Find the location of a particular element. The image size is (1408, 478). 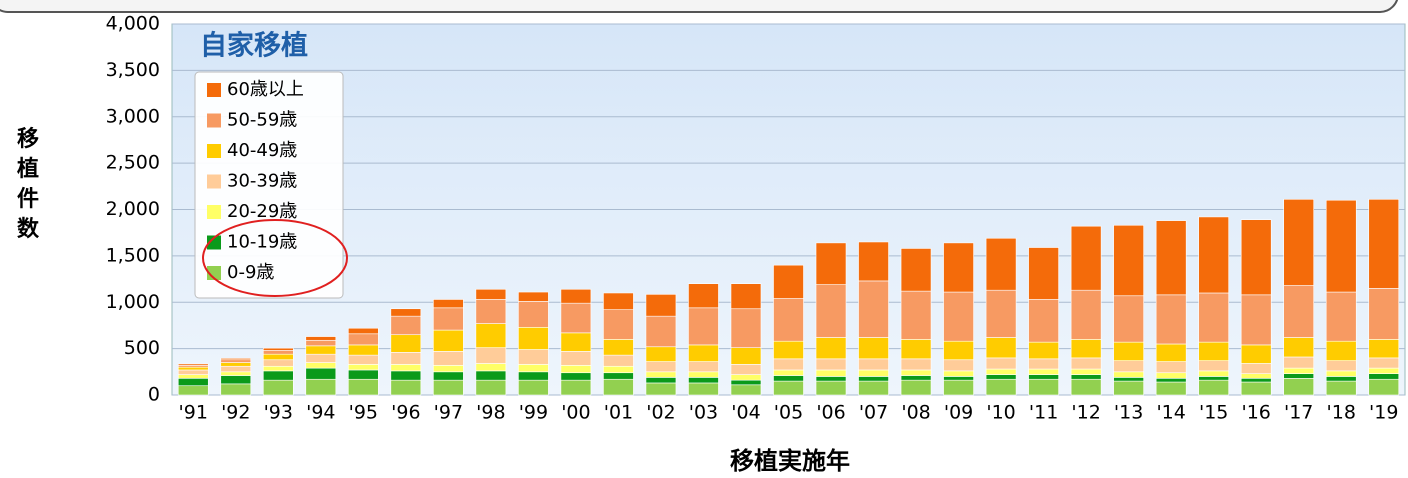

x-tick-label: '19 is located at coordinates (1383, 413).